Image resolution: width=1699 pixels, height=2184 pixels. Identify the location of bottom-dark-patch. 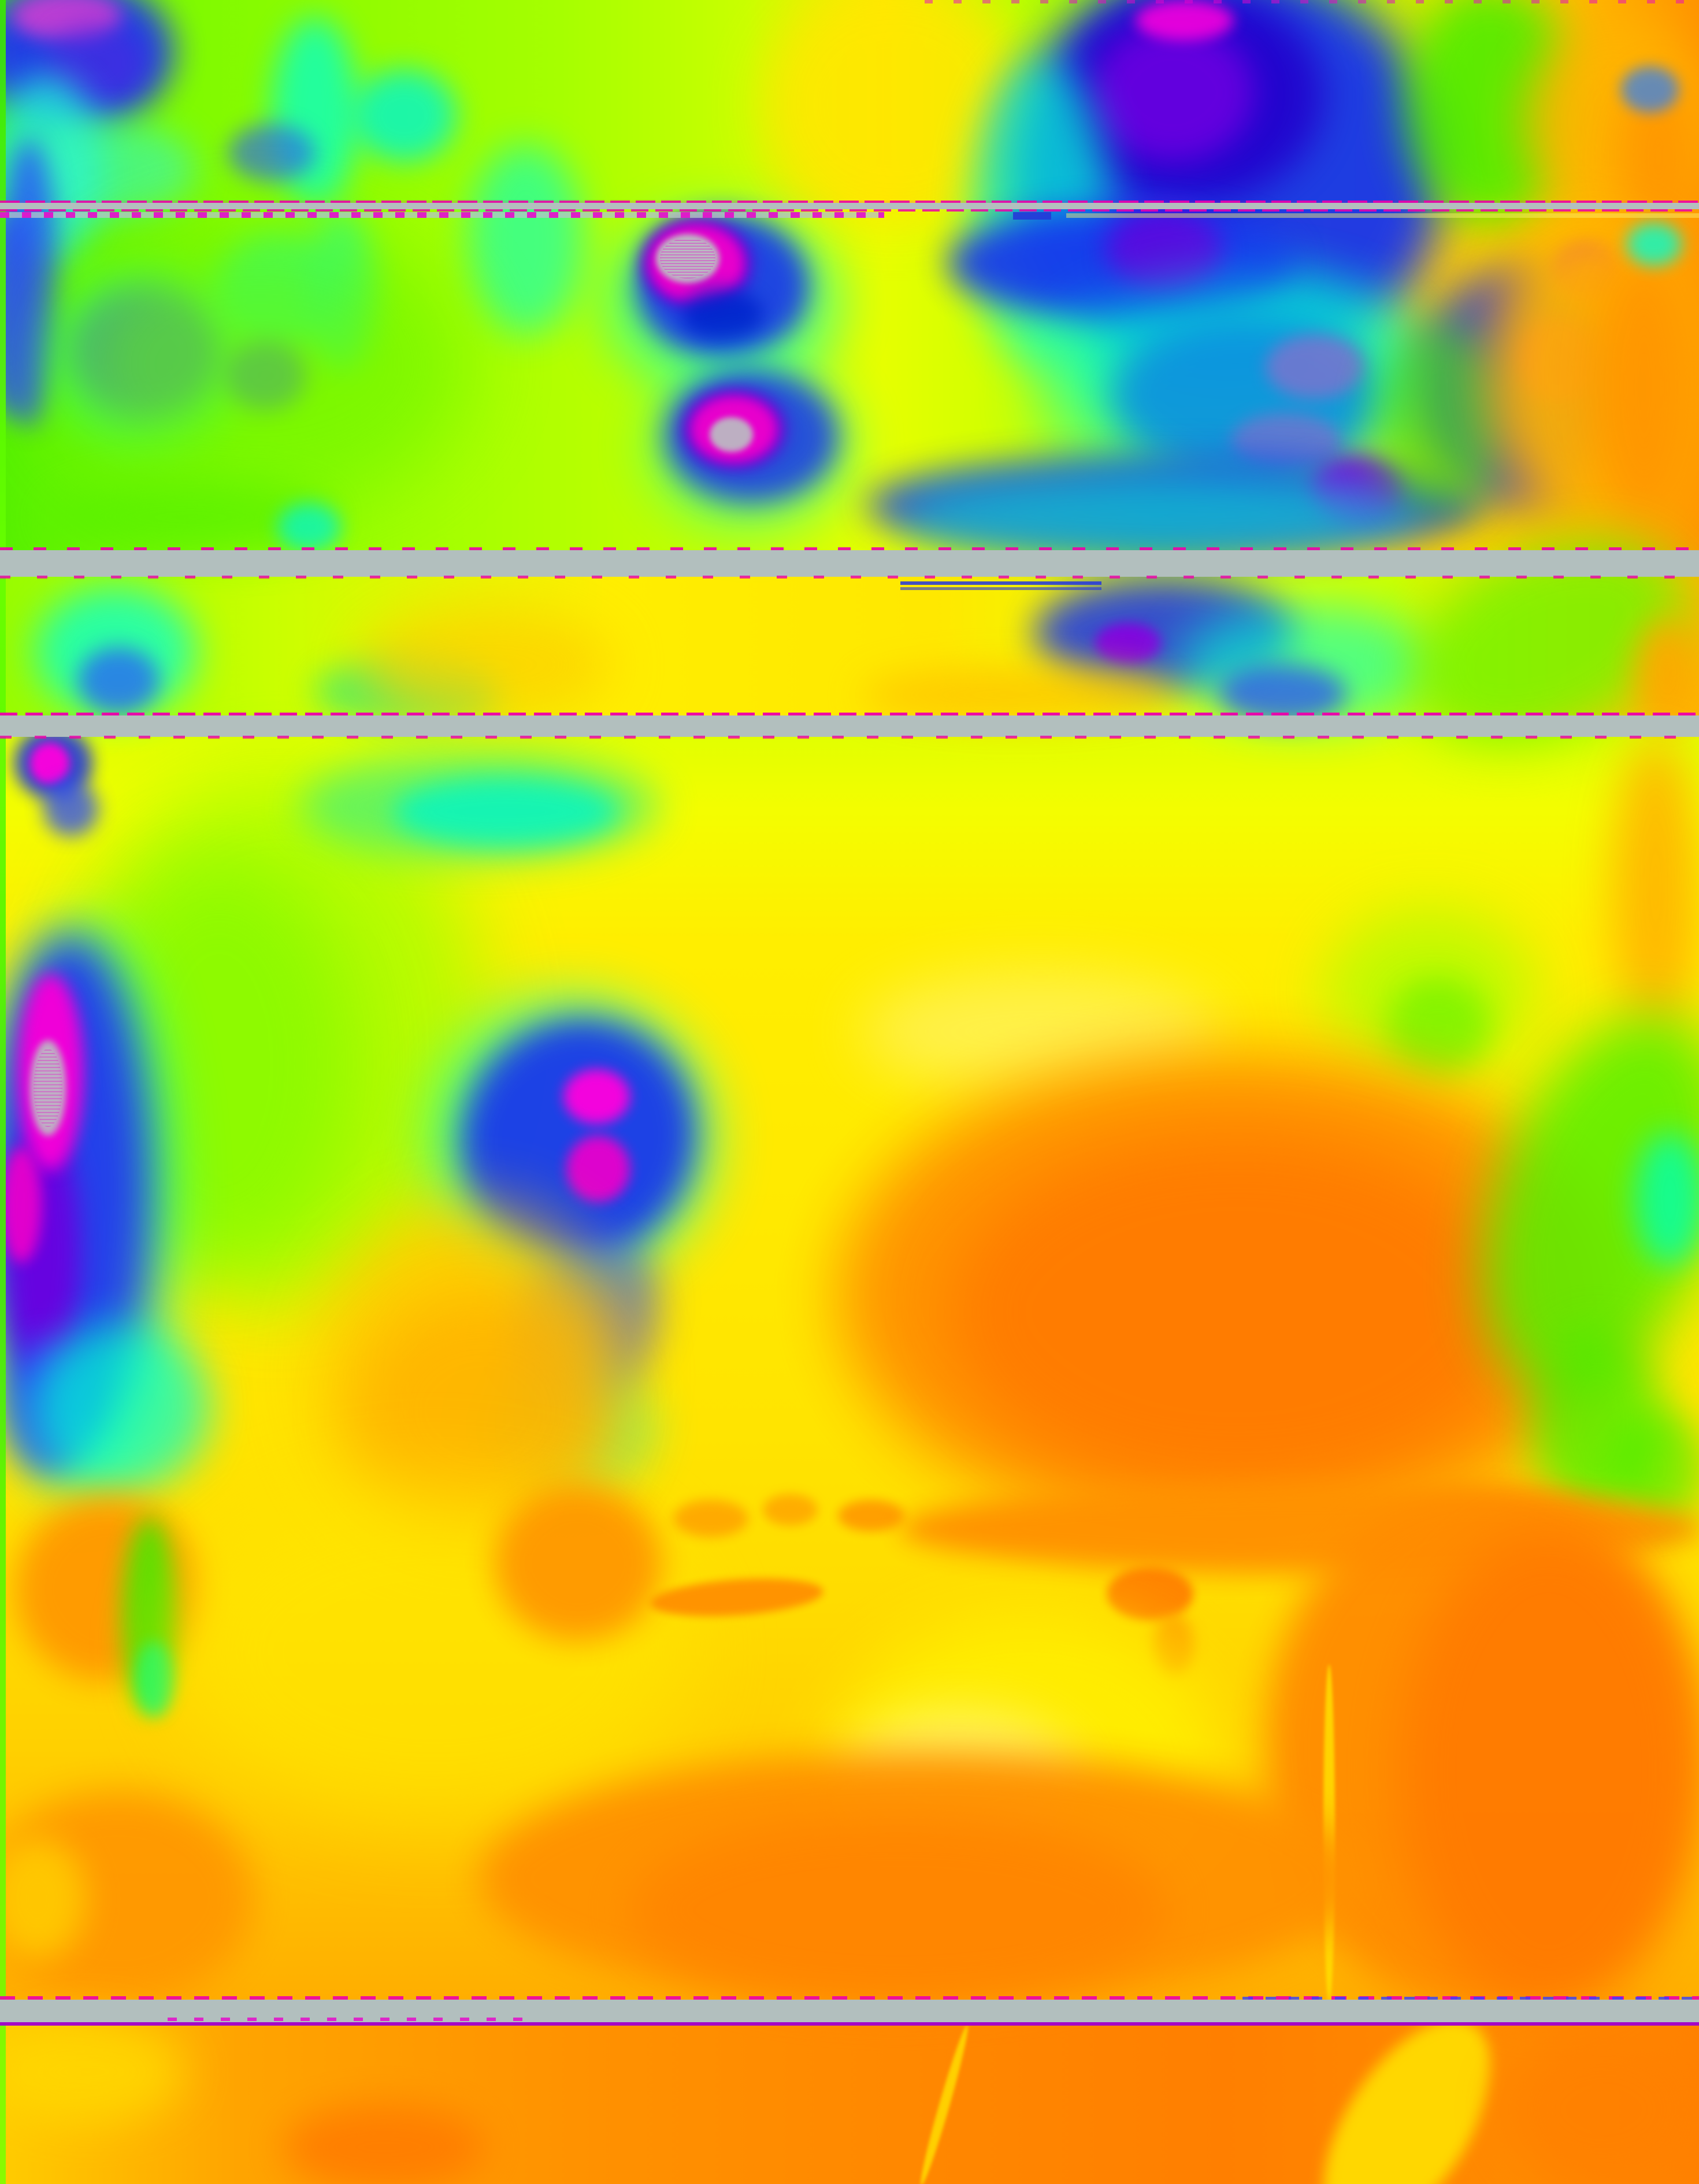
(384, 2144).